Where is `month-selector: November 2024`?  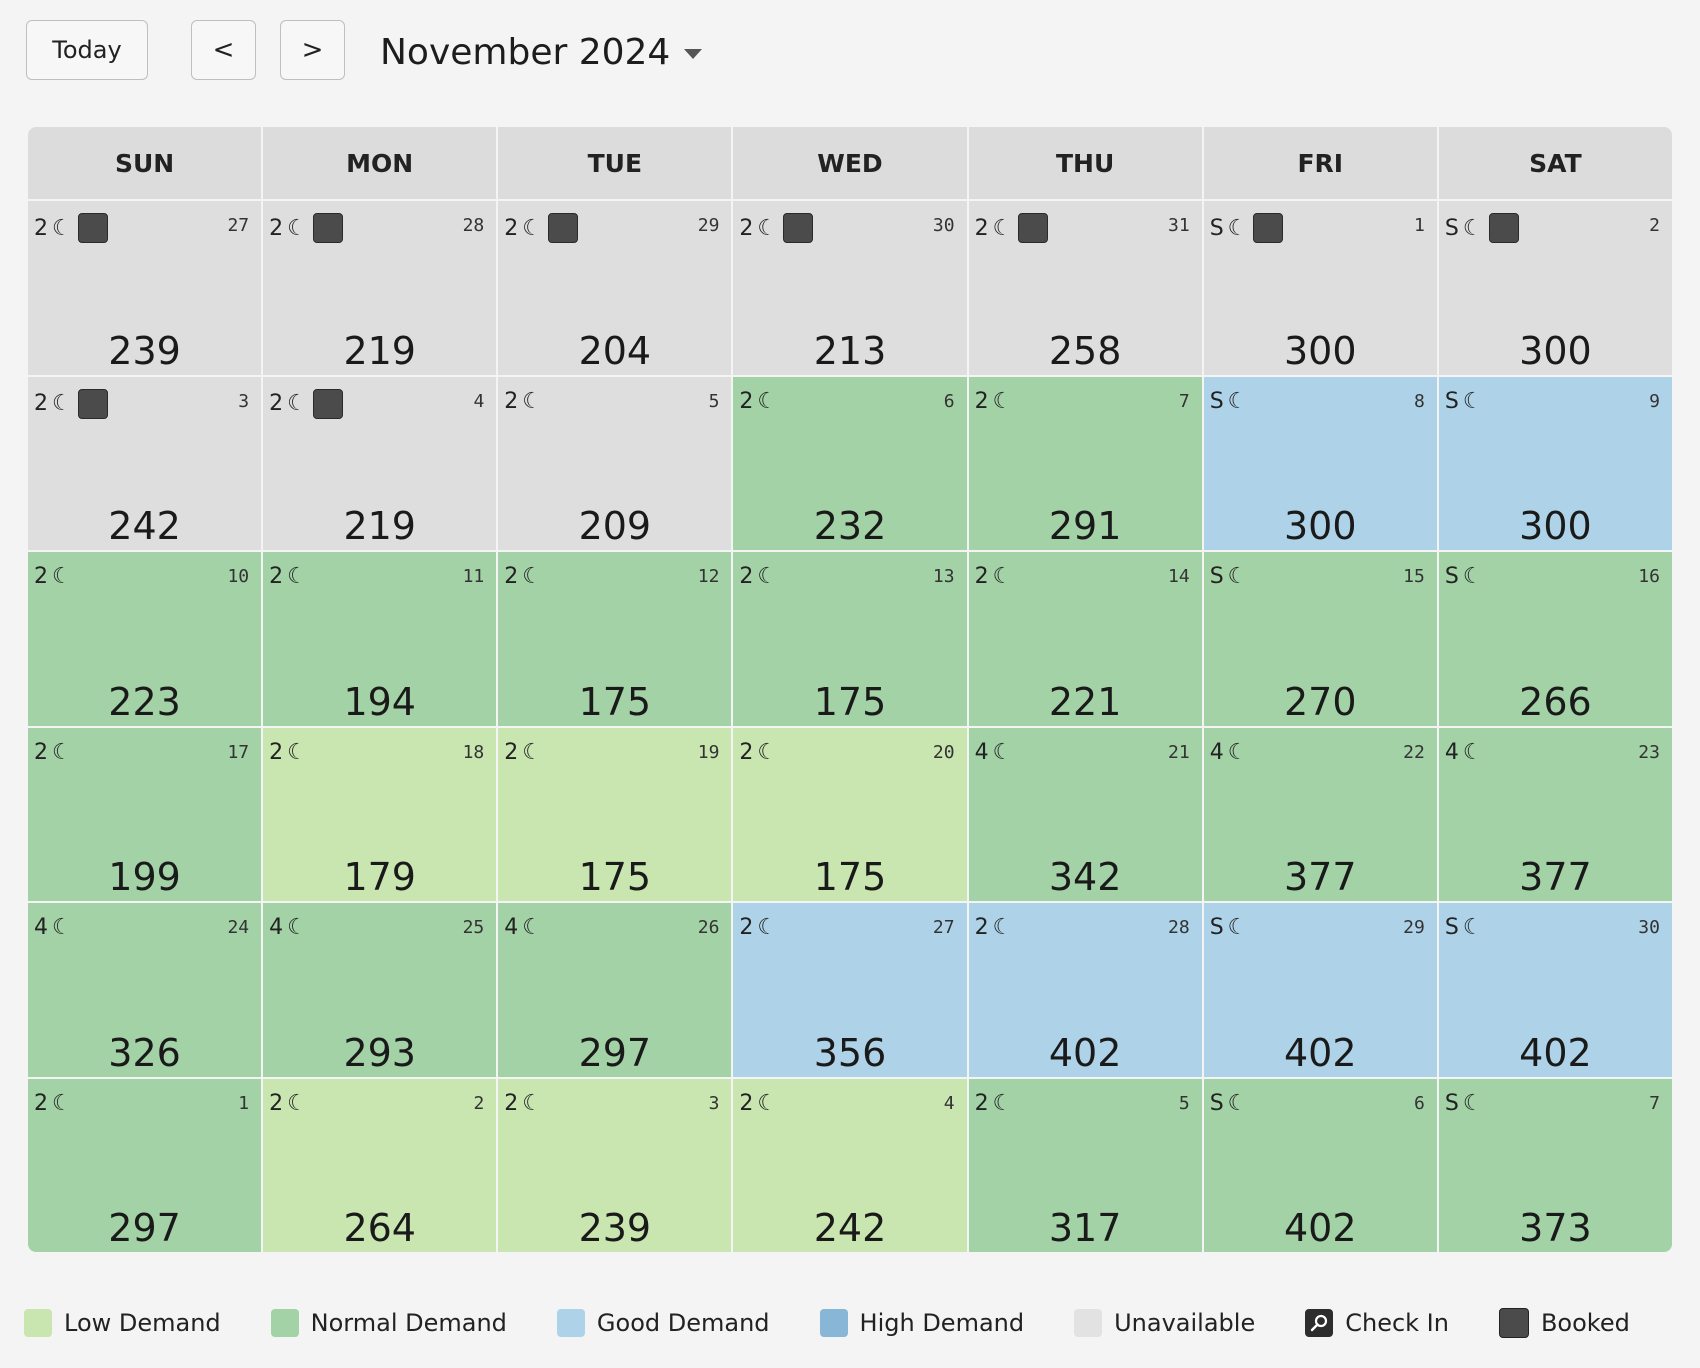 month-selector: November 2024 is located at coordinates (541, 52).